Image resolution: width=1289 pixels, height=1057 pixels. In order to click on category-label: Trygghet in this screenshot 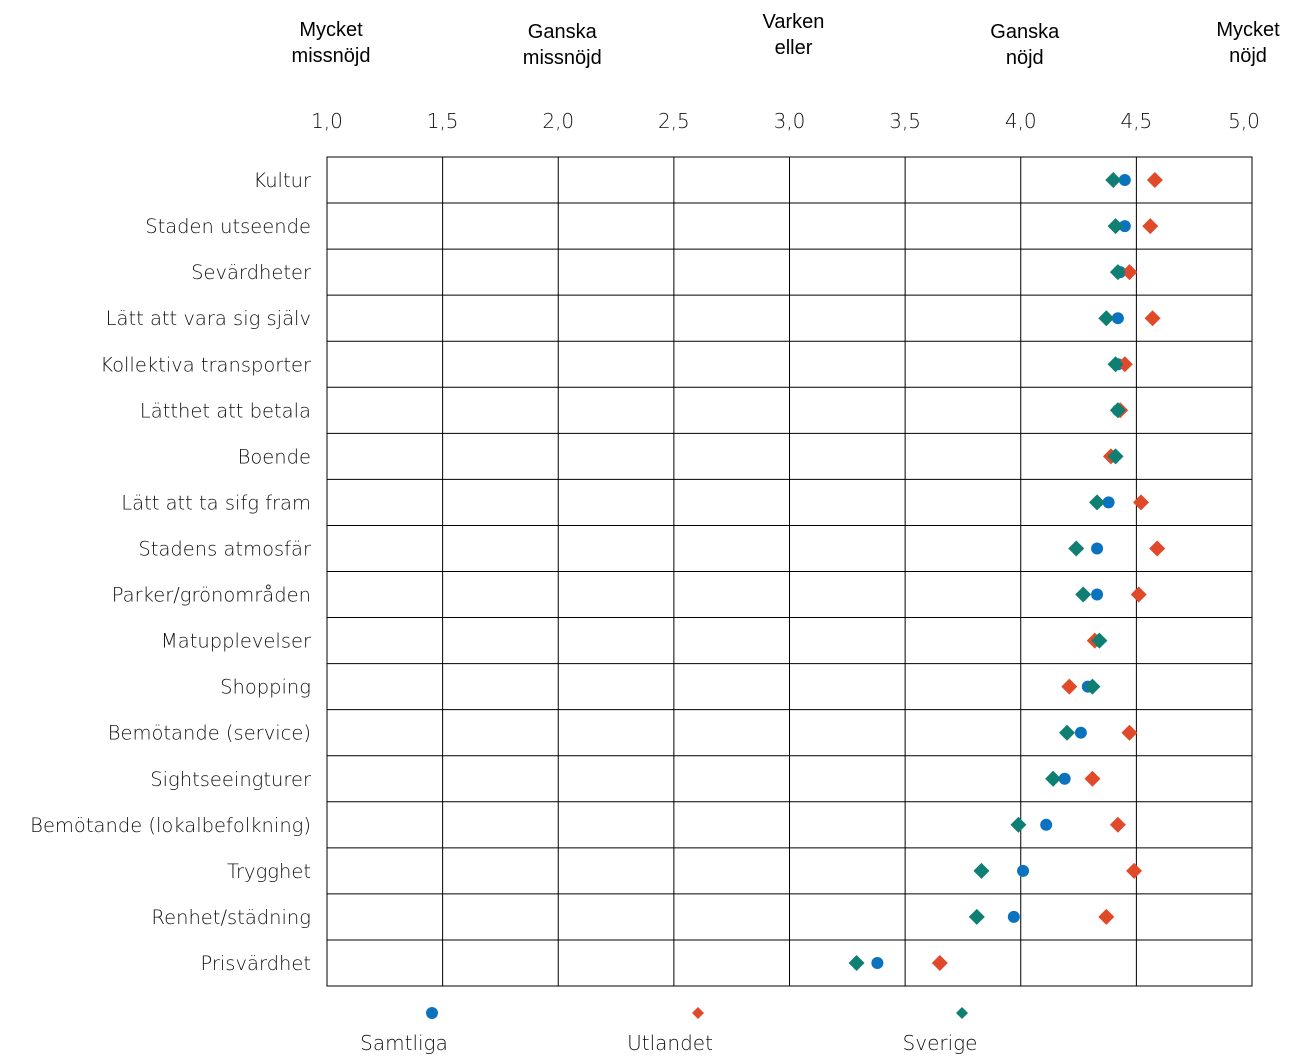, I will do `click(269, 871)`.